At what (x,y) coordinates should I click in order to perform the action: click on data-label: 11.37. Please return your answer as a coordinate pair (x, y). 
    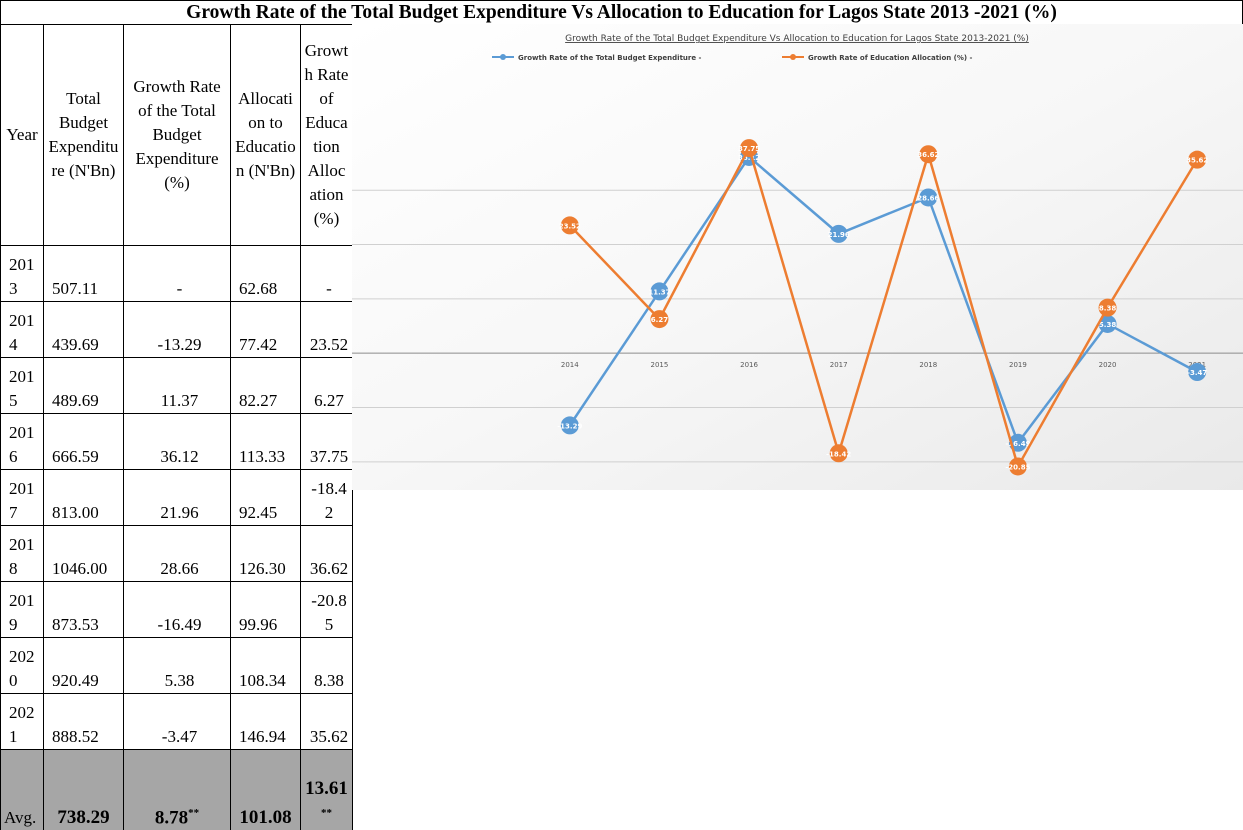
    Looking at the image, I should click on (659, 292).